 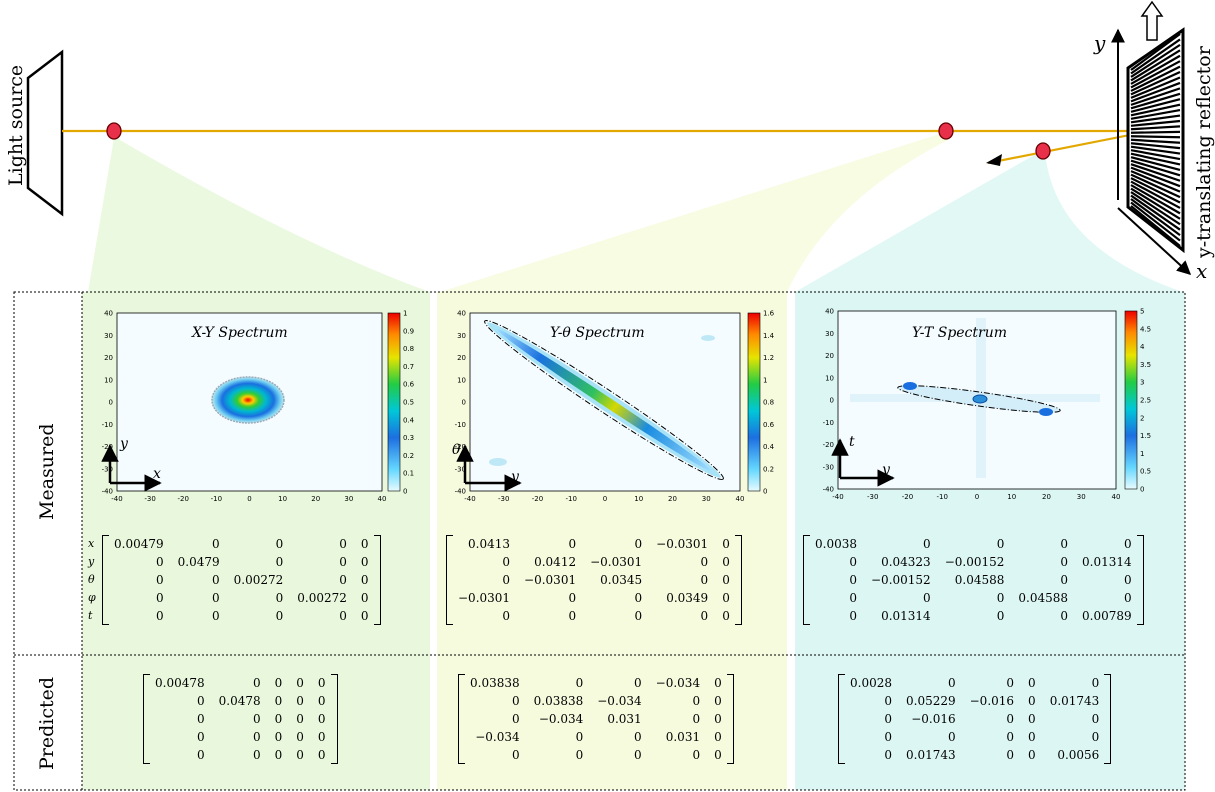 I want to click on matrix-cell: 0.0056, so click(x=1078, y=755).